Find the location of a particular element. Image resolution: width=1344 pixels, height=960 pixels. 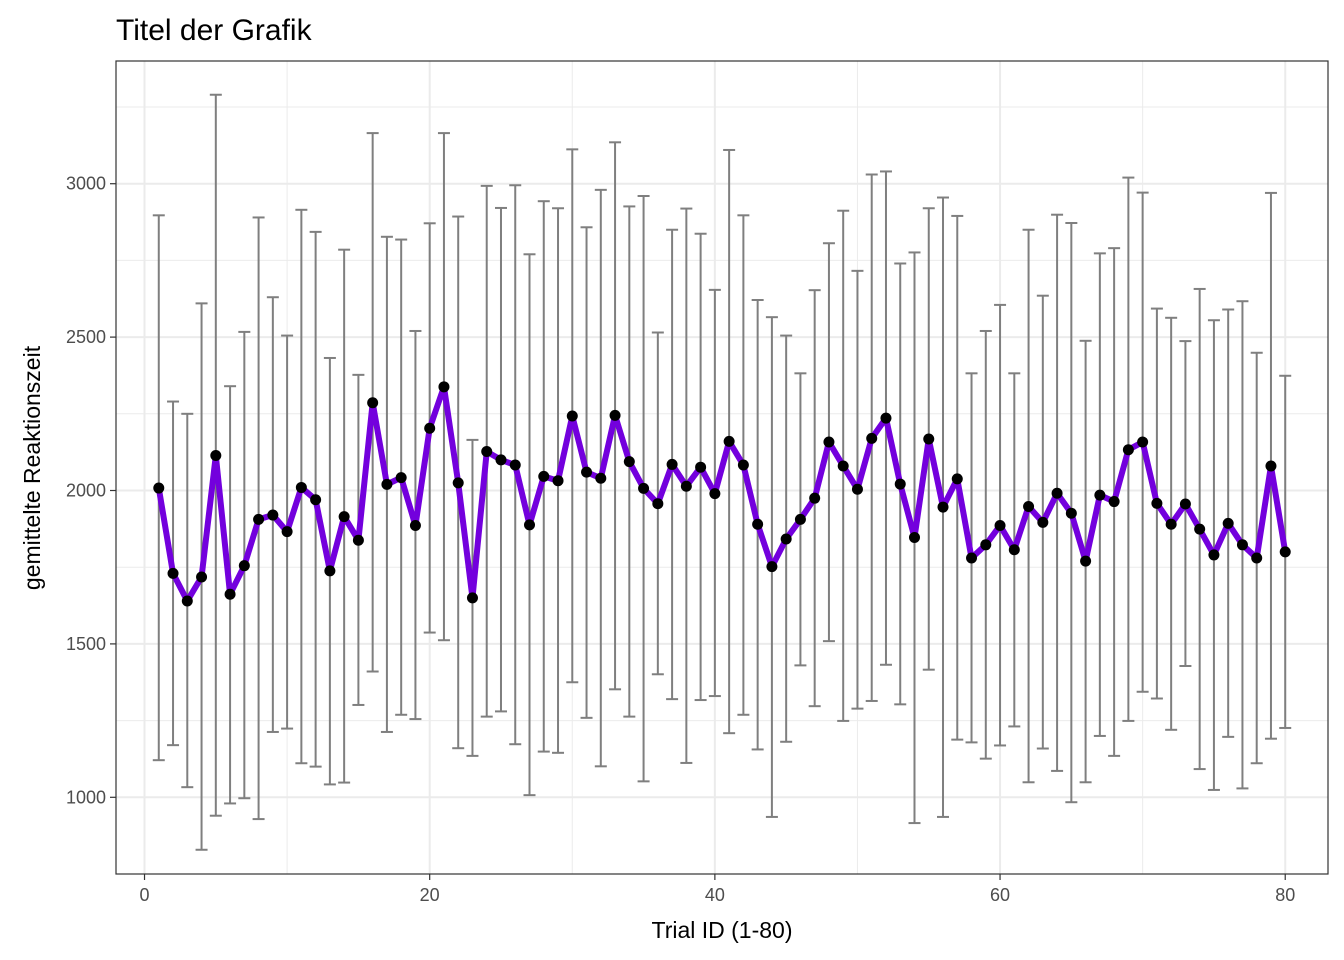

x-axis-title: Trial ID (1-80) is located at coordinates (722, 930).